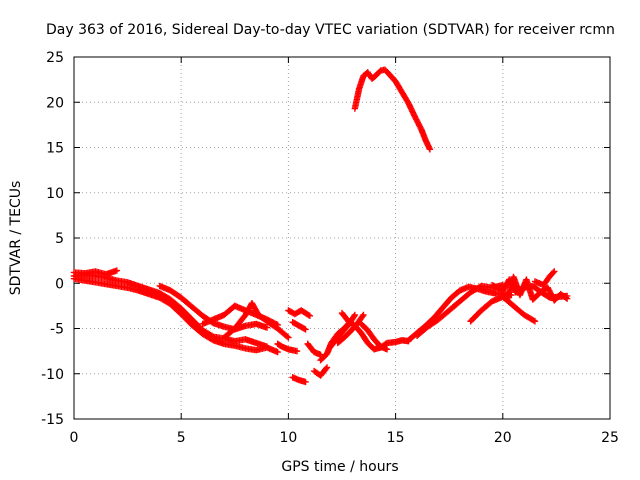 The height and width of the screenshot is (480, 640). I want to click on series-t21, so click(503, 309).